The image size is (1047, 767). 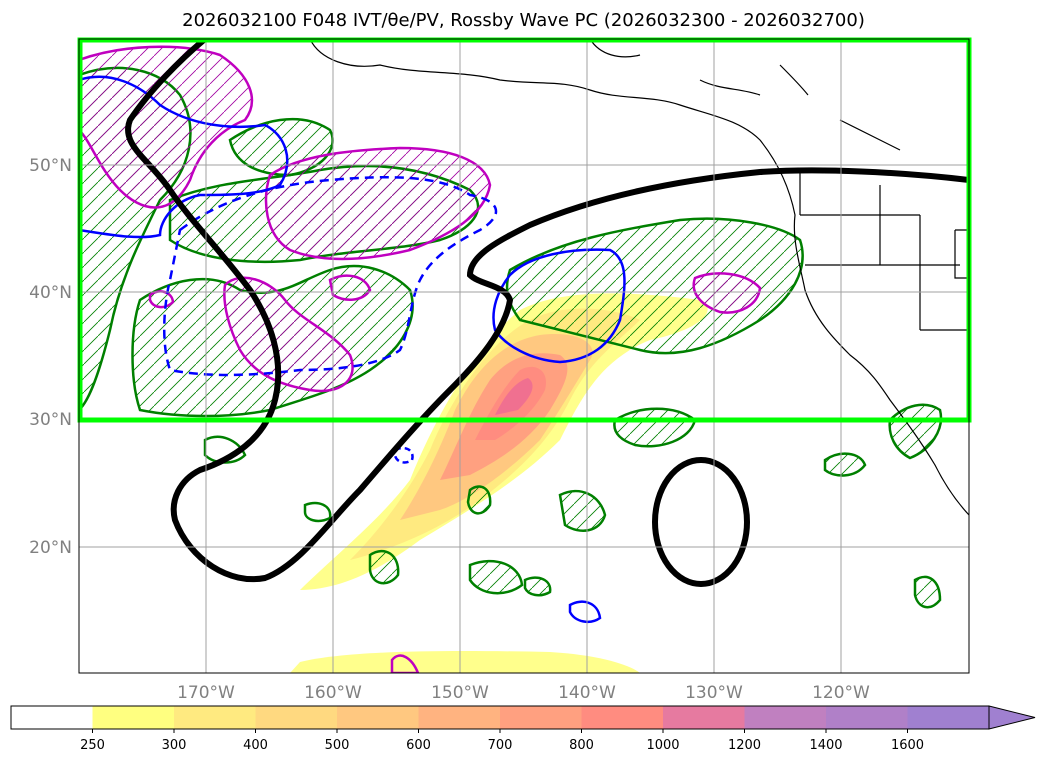 What do you see at coordinates (255, 745) in the screenshot?
I see `colorbar-tick-label: 400` at bounding box center [255, 745].